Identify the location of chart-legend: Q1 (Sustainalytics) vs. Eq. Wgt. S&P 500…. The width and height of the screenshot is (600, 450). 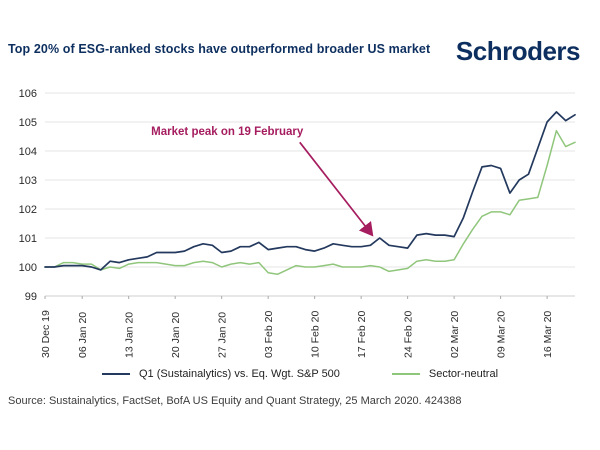
(300, 374).